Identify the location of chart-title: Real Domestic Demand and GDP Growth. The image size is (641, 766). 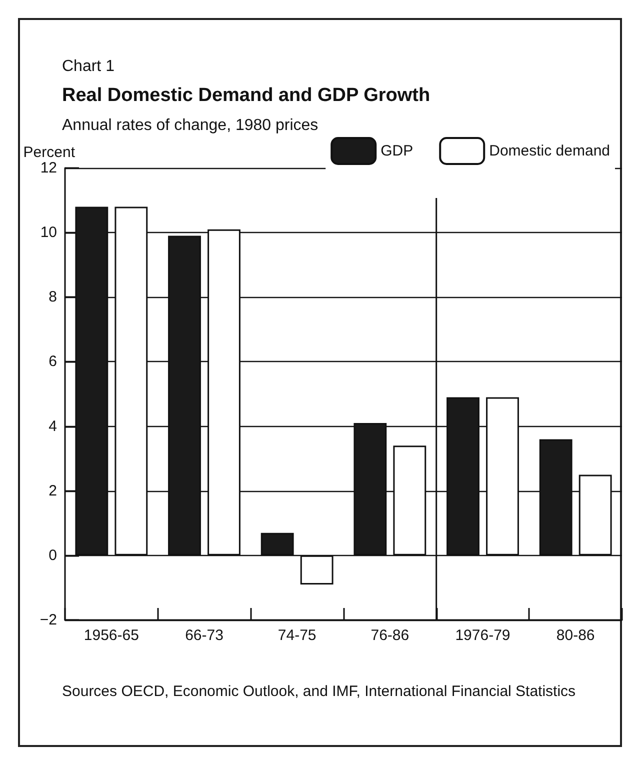
(246, 96).